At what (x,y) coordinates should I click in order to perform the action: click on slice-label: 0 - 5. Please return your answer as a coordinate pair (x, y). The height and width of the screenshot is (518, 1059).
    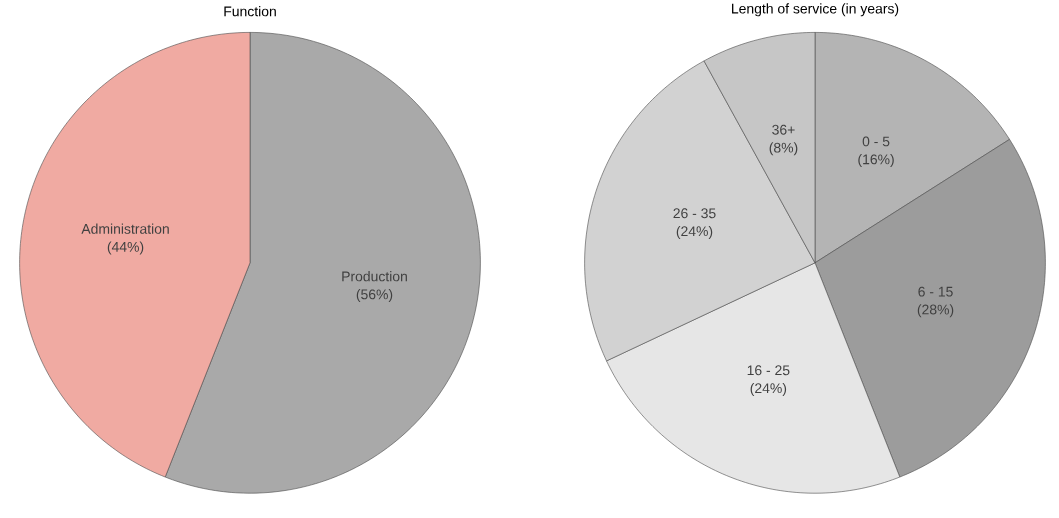
    Looking at the image, I should click on (876, 141).